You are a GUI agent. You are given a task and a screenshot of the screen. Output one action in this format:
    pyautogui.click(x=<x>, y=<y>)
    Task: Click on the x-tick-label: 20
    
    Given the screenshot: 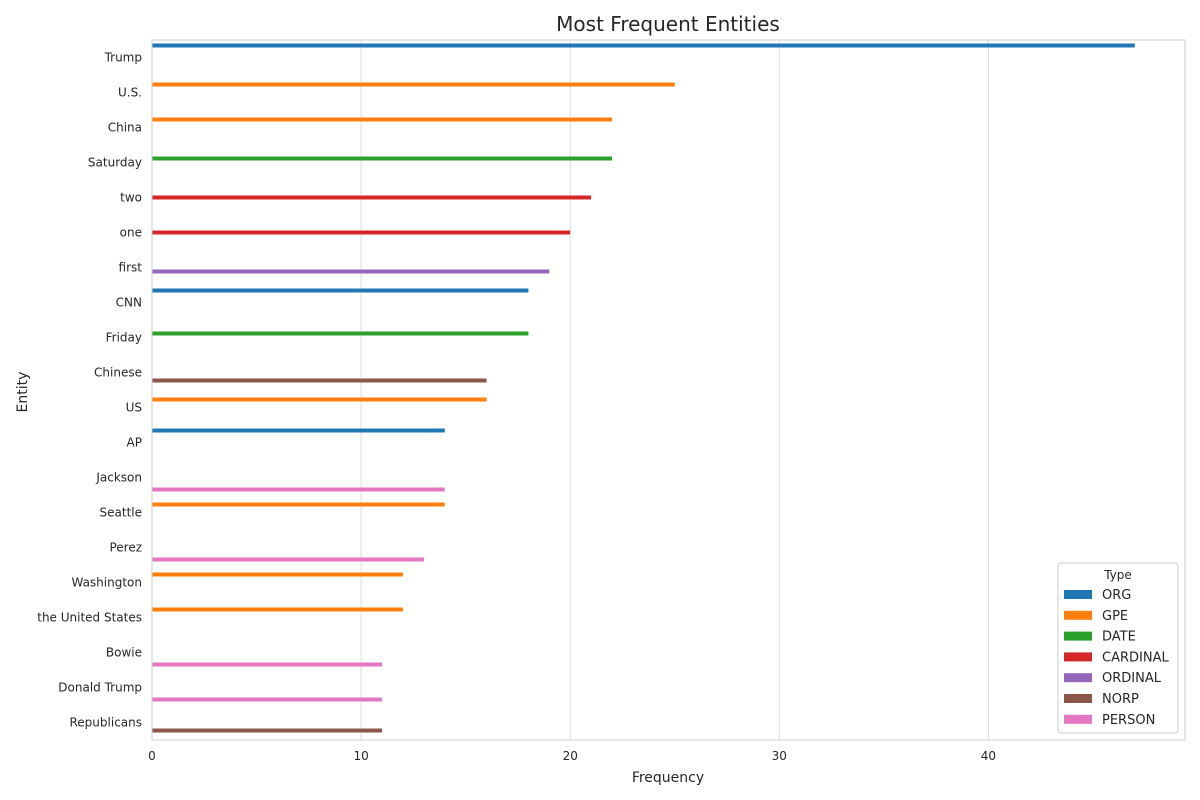 What is the action you would take?
    pyautogui.click(x=570, y=756)
    